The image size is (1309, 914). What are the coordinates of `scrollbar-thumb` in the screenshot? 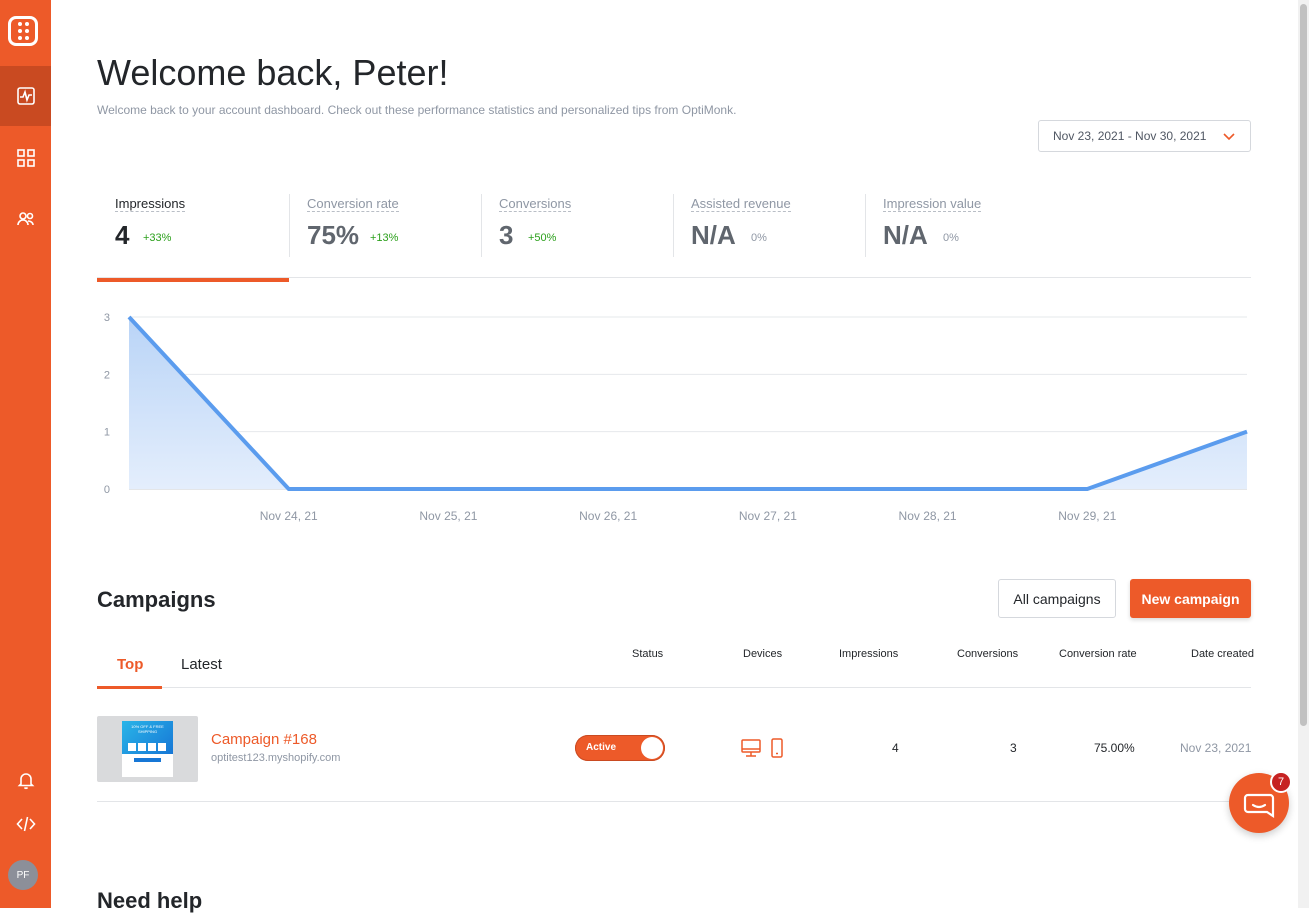 It's located at (1303, 365).